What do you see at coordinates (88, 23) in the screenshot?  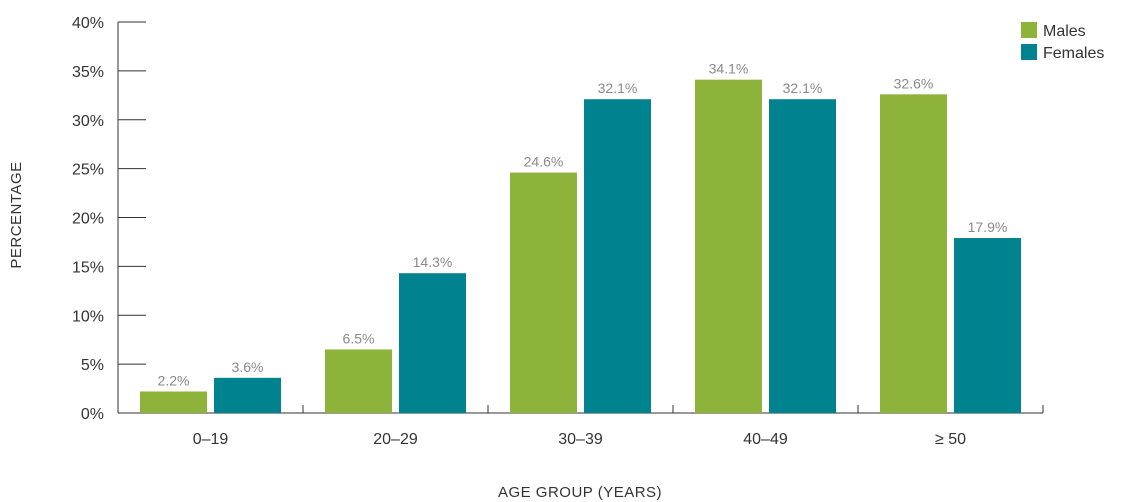 I see `y-tick-label: 40%` at bounding box center [88, 23].